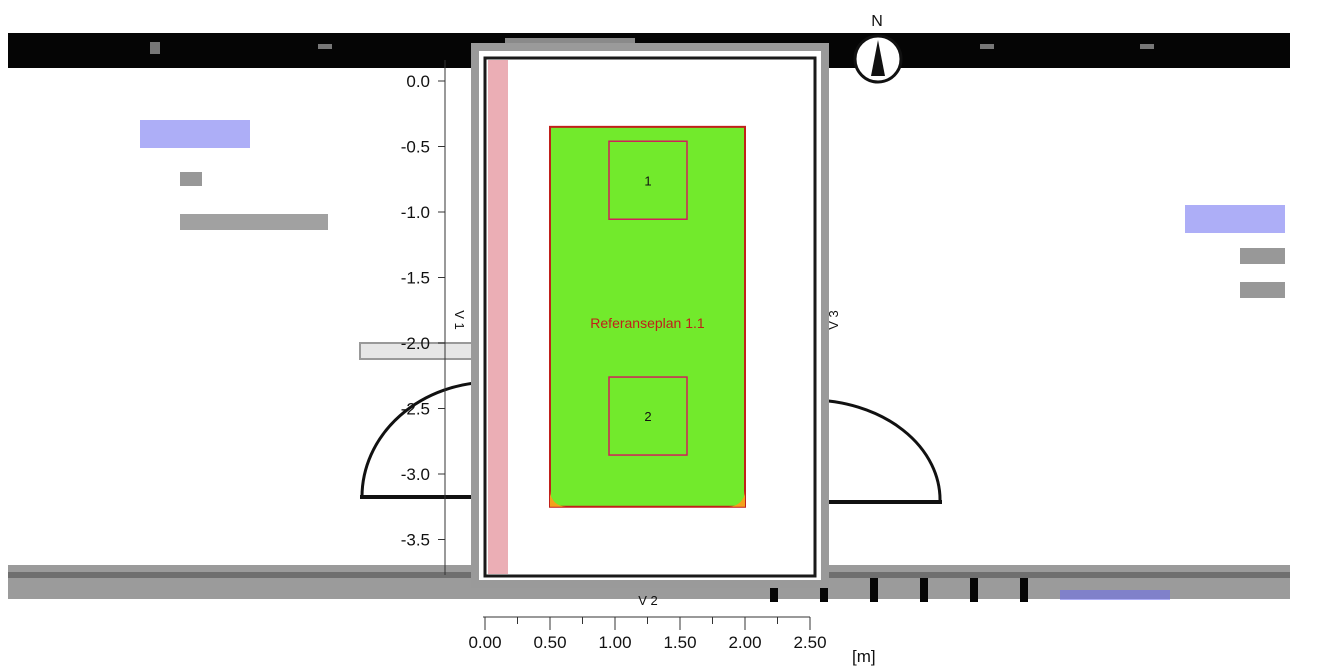  What do you see at coordinates (558, 498) in the screenshot?
I see `corner-marker-bottom-left` at bounding box center [558, 498].